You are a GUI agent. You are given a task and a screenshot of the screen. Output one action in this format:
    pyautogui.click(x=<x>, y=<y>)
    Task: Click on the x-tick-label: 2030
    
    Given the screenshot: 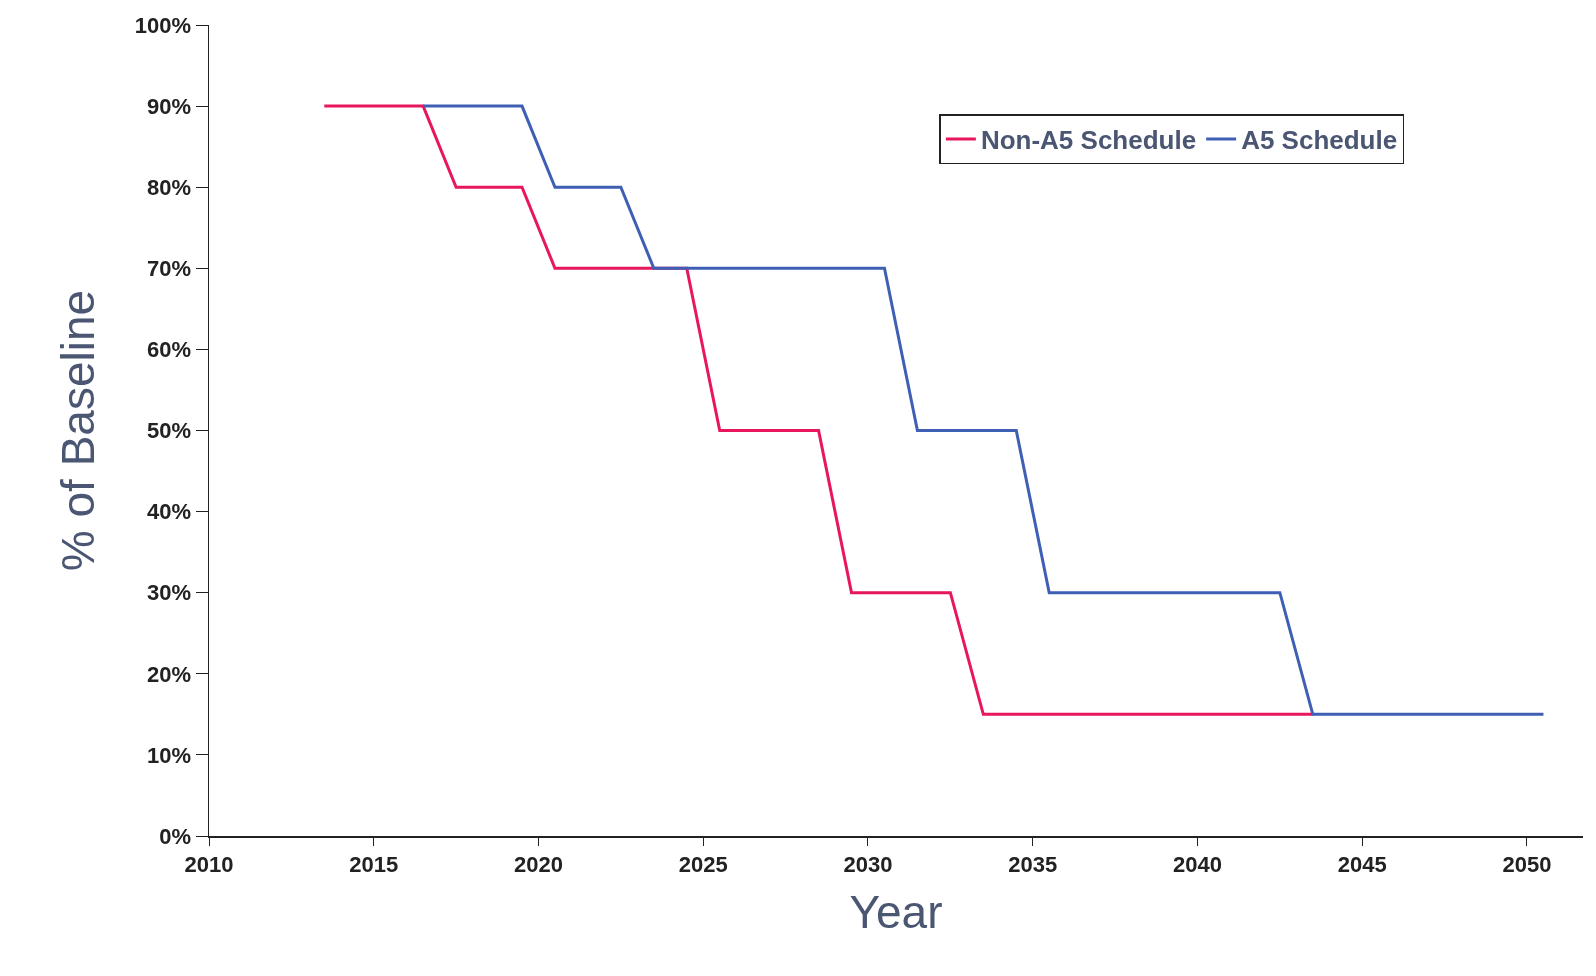 What is the action you would take?
    pyautogui.click(x=868, y=864)
    